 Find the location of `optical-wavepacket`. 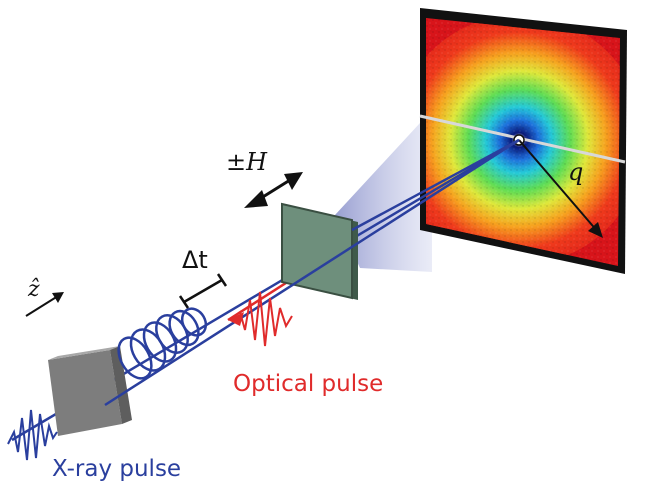

optical-wavepacket is located at coordinates (262, 319).